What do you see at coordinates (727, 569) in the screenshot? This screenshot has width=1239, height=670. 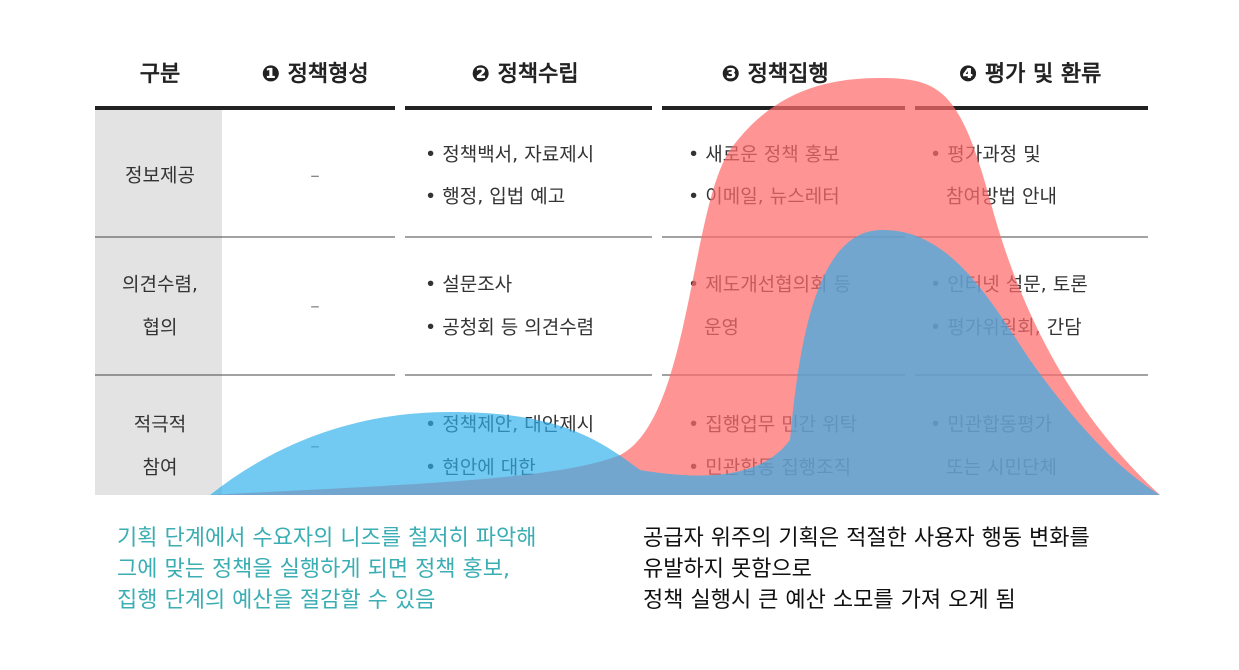 I see `caption-right: 유발하지 못함으로` at bounding box center [727, 569].